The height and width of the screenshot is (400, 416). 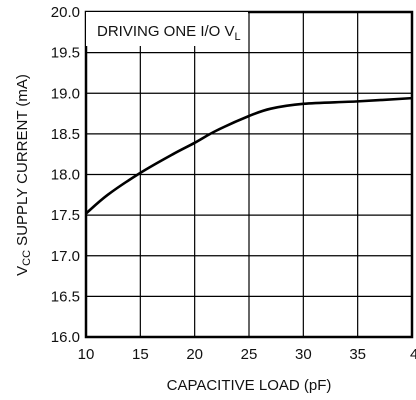 I want to click on y-tick-label: 18.0, so click(x=65, y=175).